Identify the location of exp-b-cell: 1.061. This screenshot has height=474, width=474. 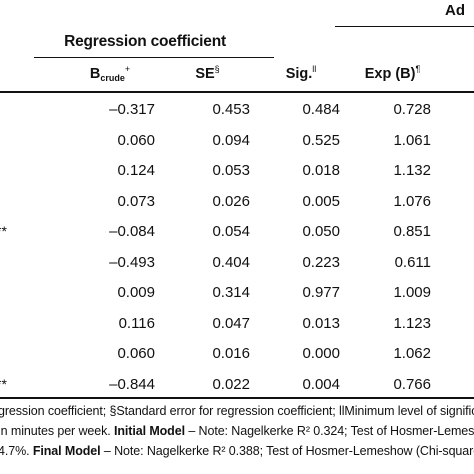
(412, 140).